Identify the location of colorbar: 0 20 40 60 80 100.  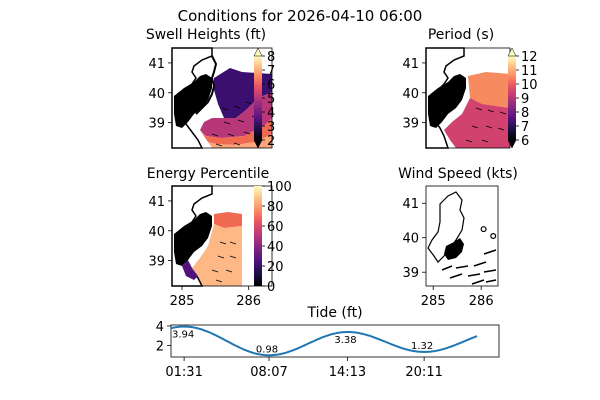
(273, 237).